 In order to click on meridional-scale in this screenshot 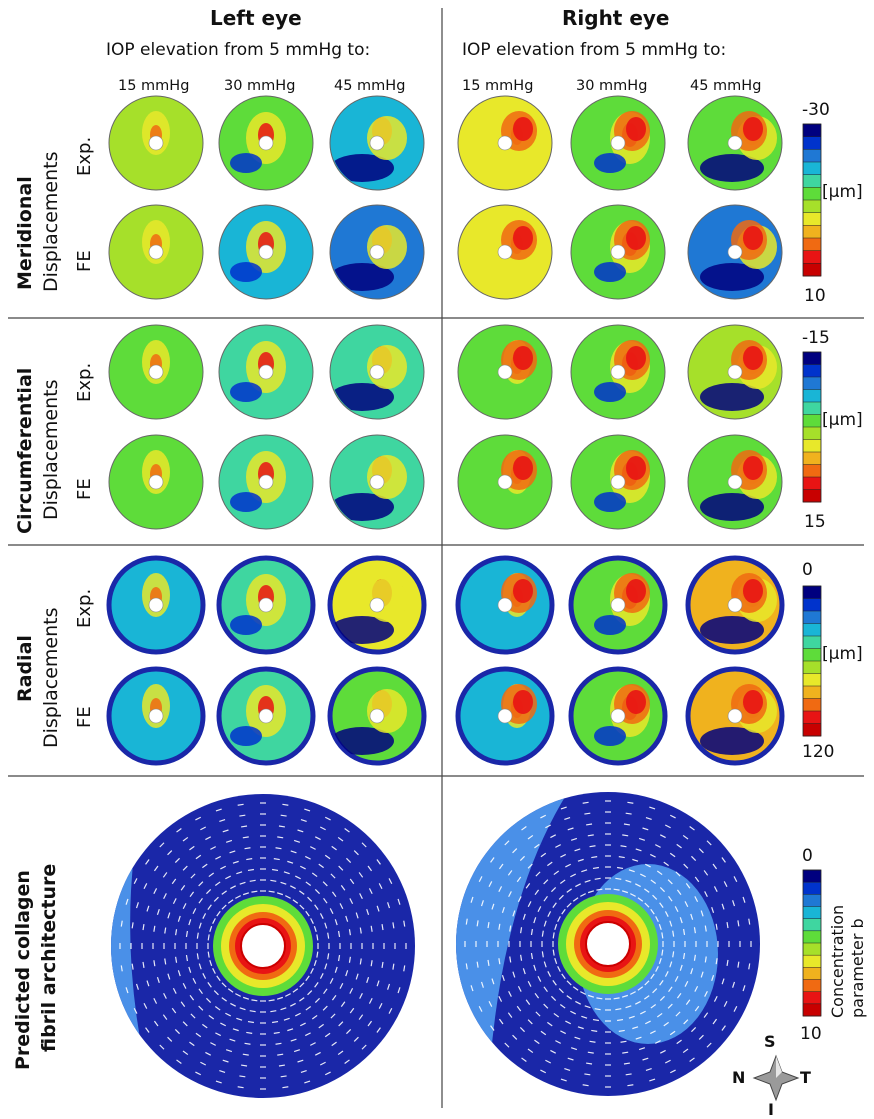, I will do `click(812, 200)`.